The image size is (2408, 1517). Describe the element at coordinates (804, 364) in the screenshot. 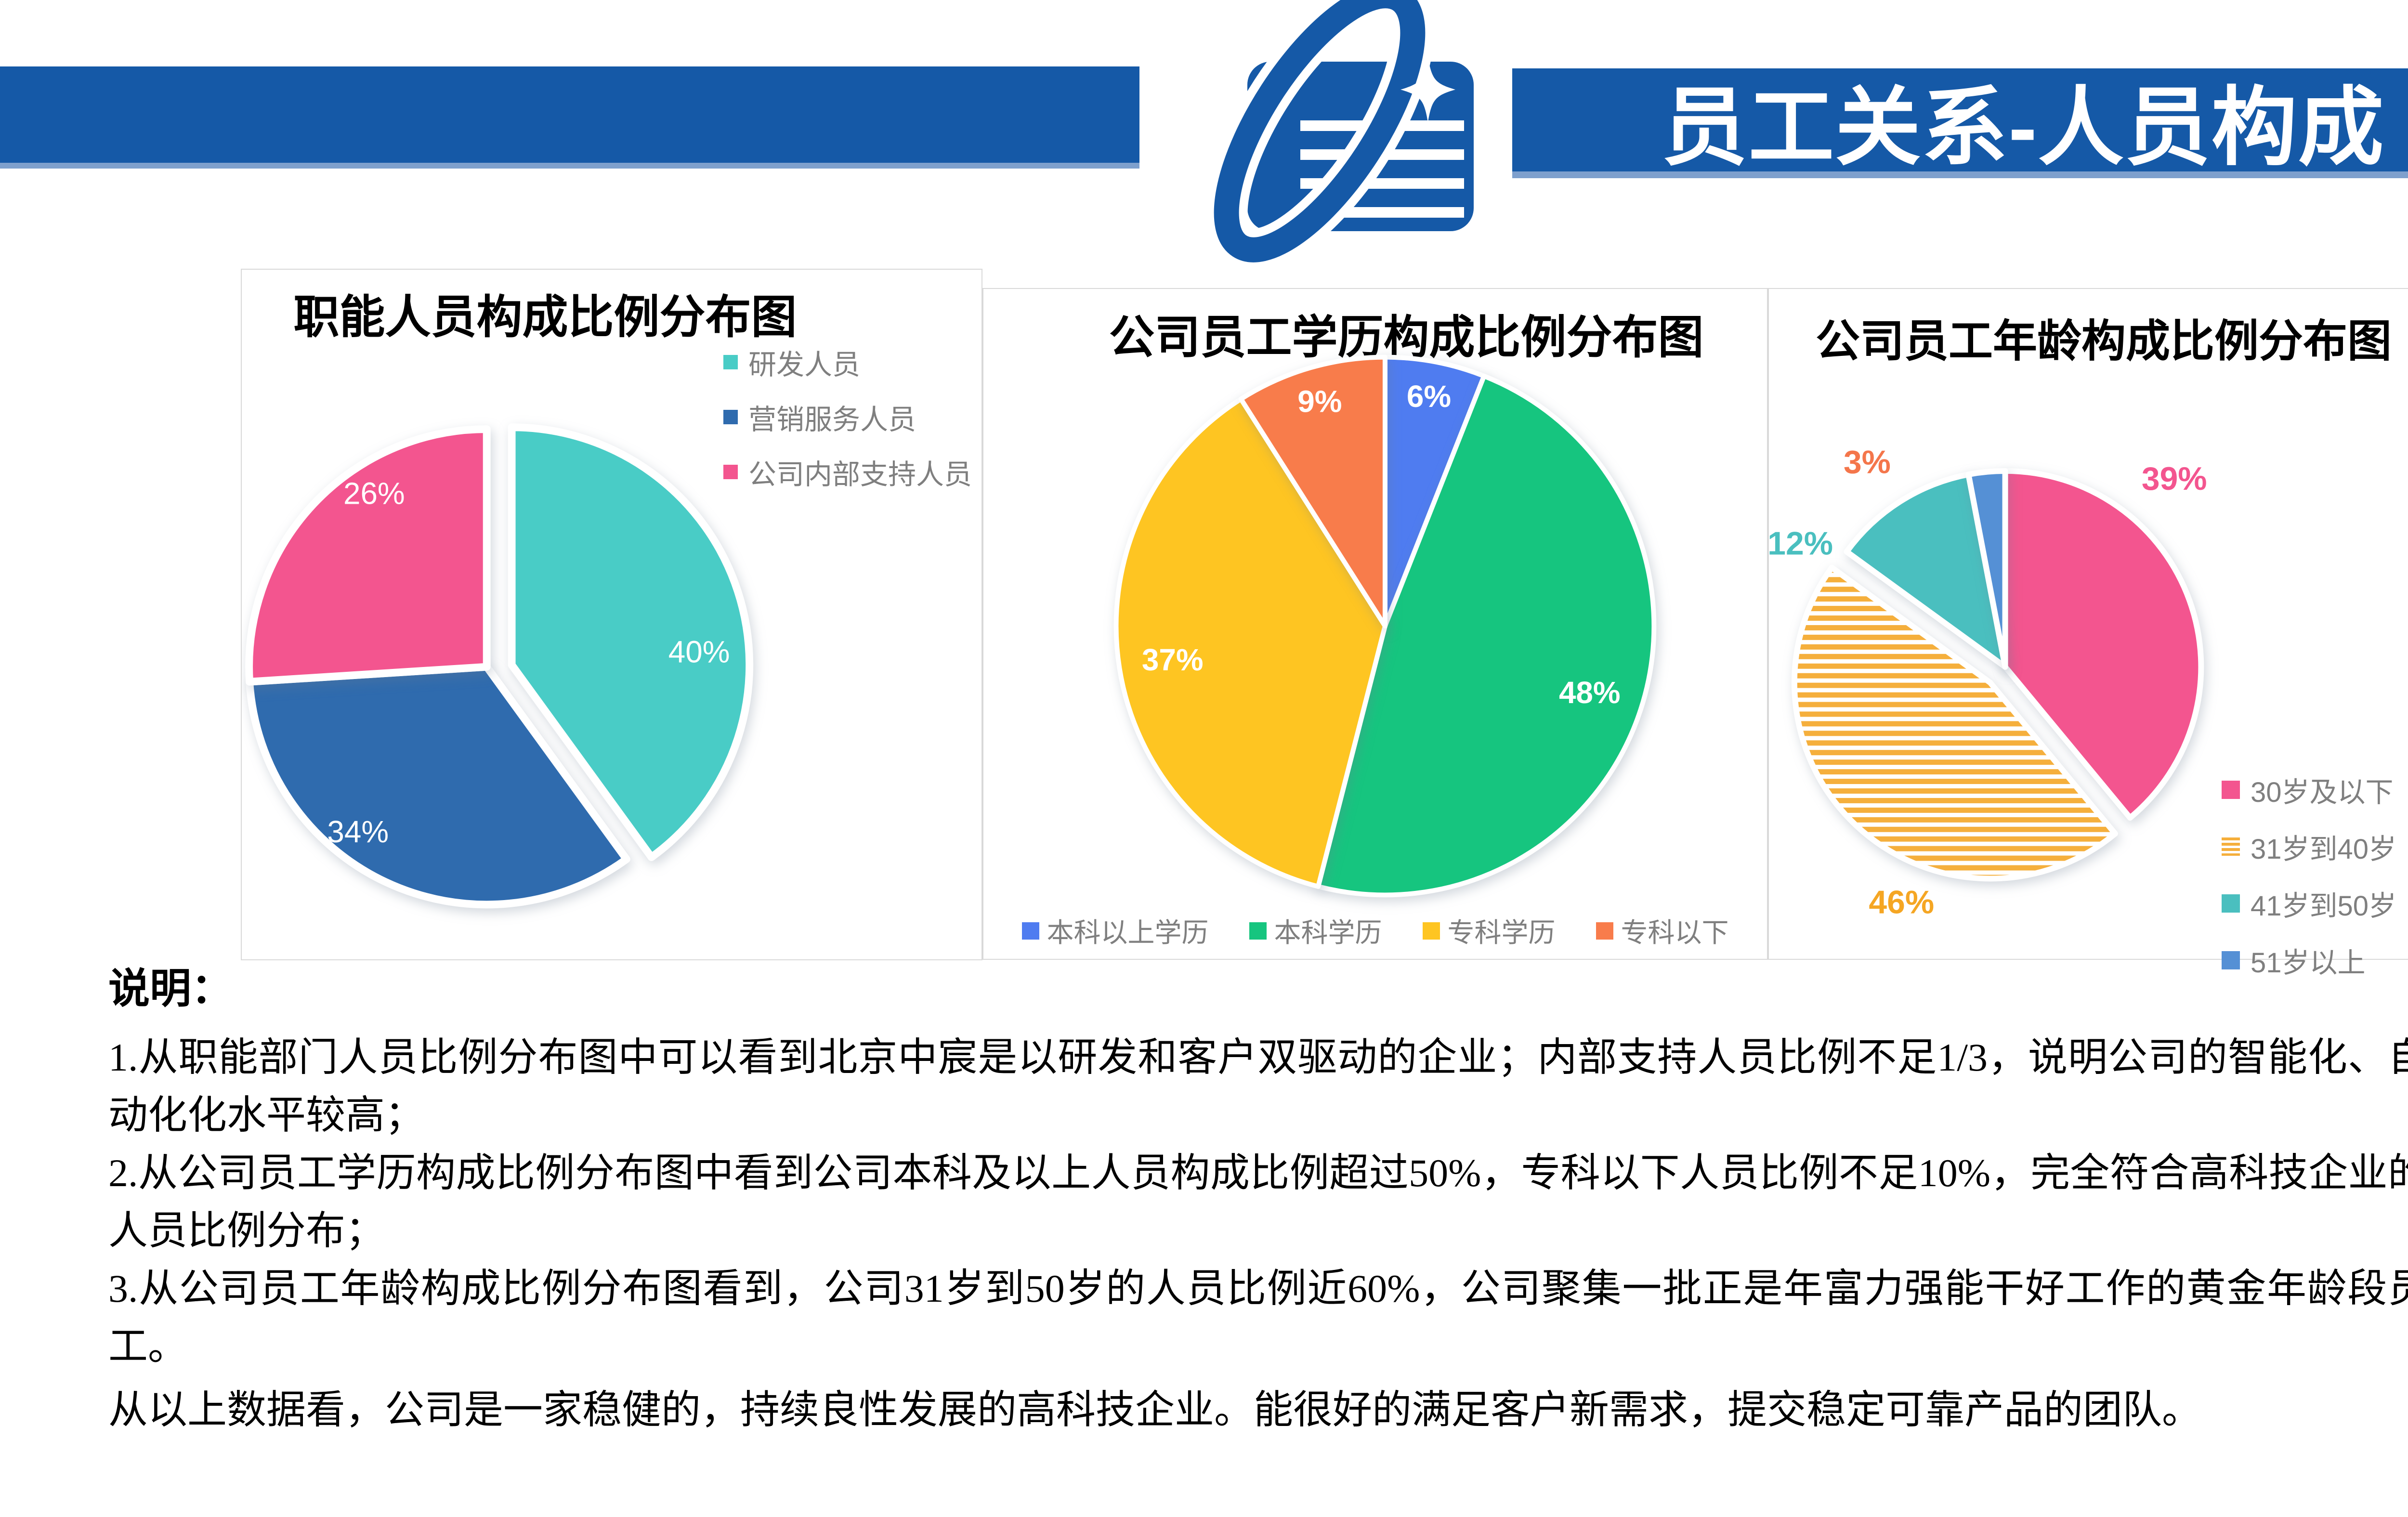

I see `legend-label: 研发人员` at that location.